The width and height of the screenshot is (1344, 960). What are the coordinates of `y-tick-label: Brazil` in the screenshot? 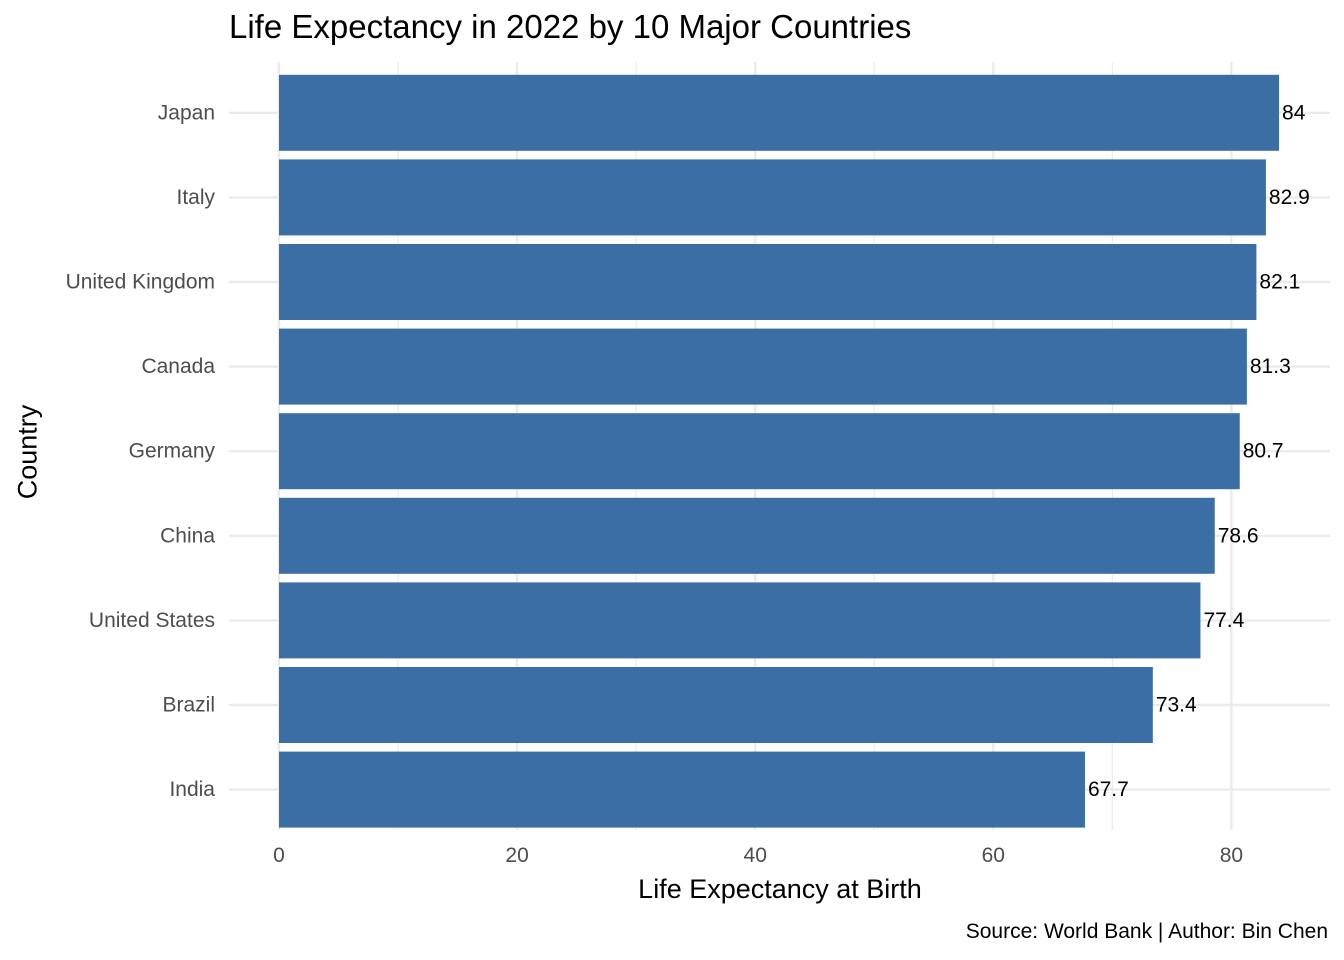 It's located at (188, 705).